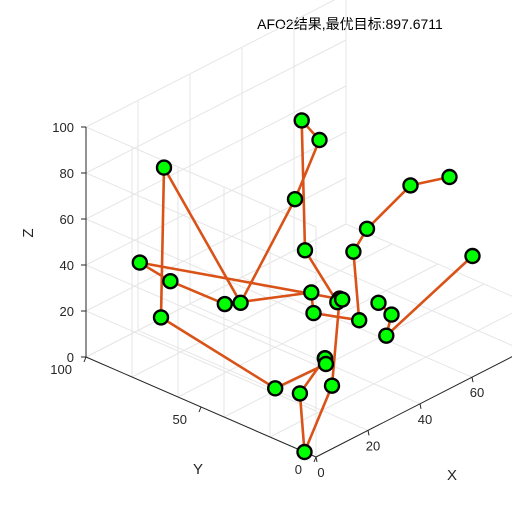 This screenshot has height=512, width=512. I want to click on x-tick-label: 0, so click(320, 472).